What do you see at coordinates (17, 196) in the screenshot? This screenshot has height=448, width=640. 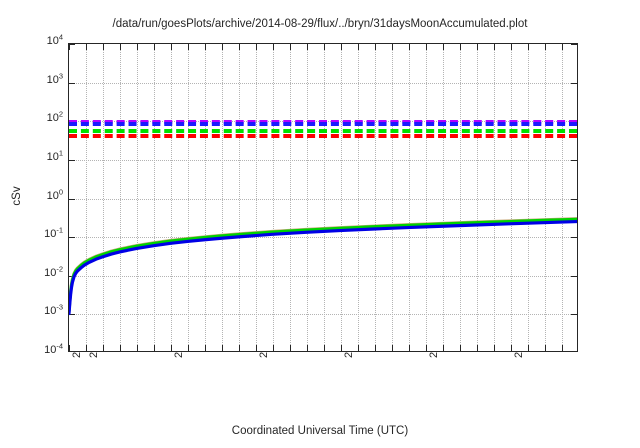 I see `y-axis-title: cSv` at bounding box center [17, 196].